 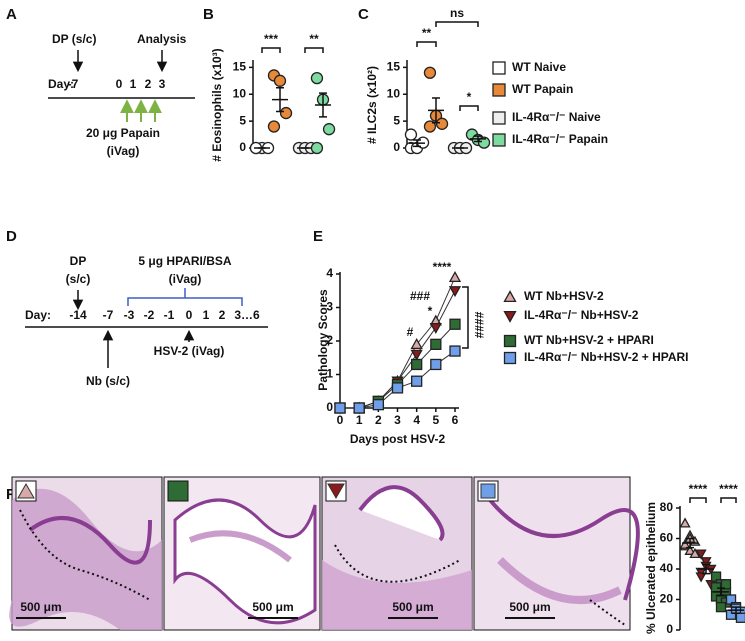 I want to click on bracket, so click(x=185, y=297).